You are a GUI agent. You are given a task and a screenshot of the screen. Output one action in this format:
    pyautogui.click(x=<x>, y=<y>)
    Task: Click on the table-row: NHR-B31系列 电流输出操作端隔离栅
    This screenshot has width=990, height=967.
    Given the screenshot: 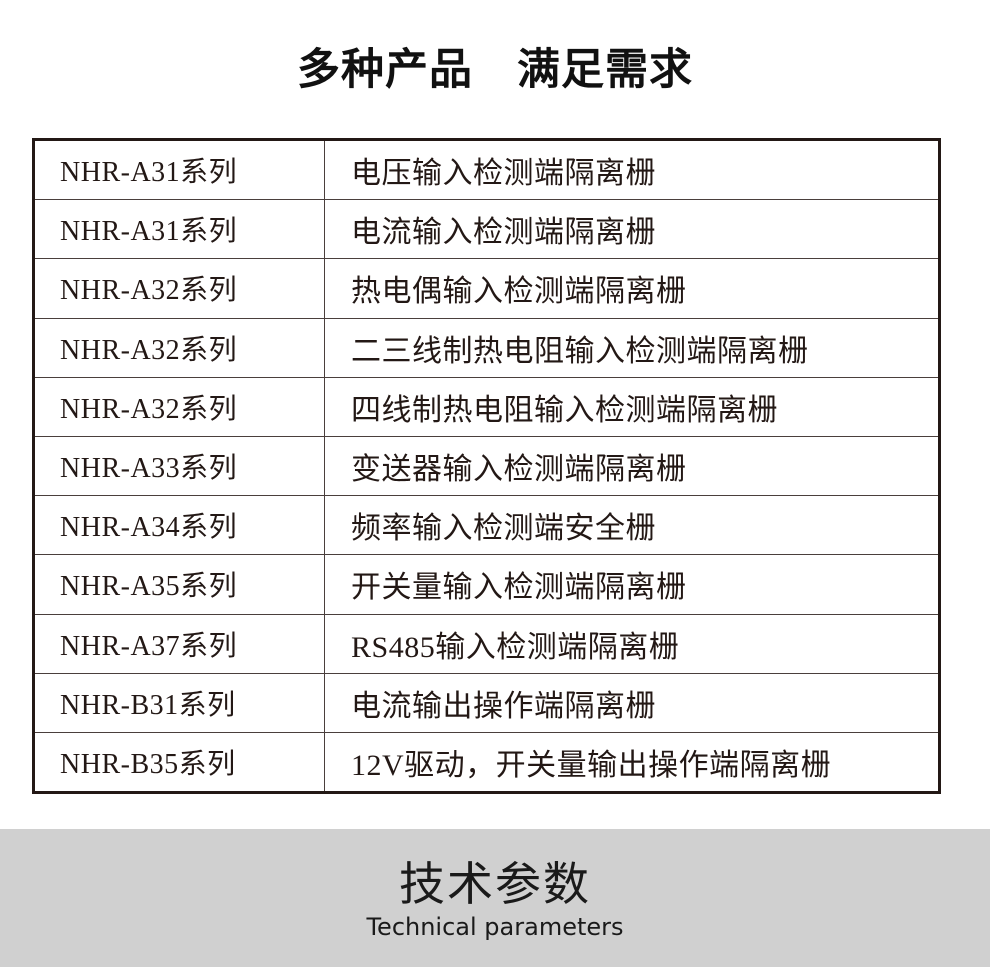 What is the action you would take?
    pyautogui.click(x=486, y=703)
    